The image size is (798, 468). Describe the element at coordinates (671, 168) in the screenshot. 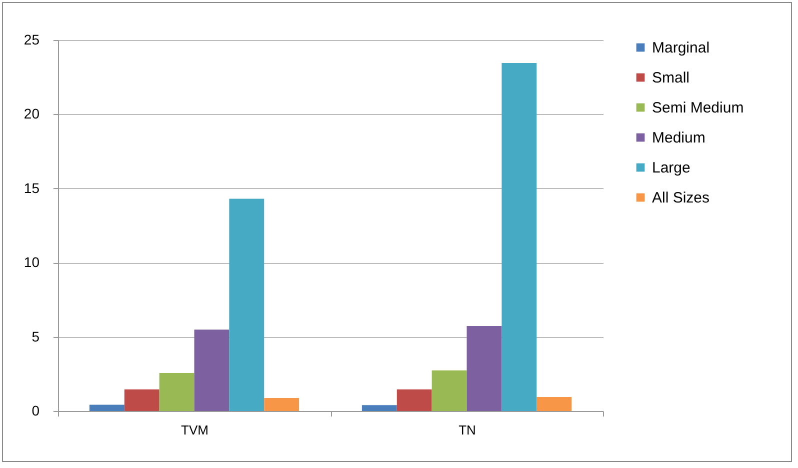

I see `legend-label: Large` at that location.